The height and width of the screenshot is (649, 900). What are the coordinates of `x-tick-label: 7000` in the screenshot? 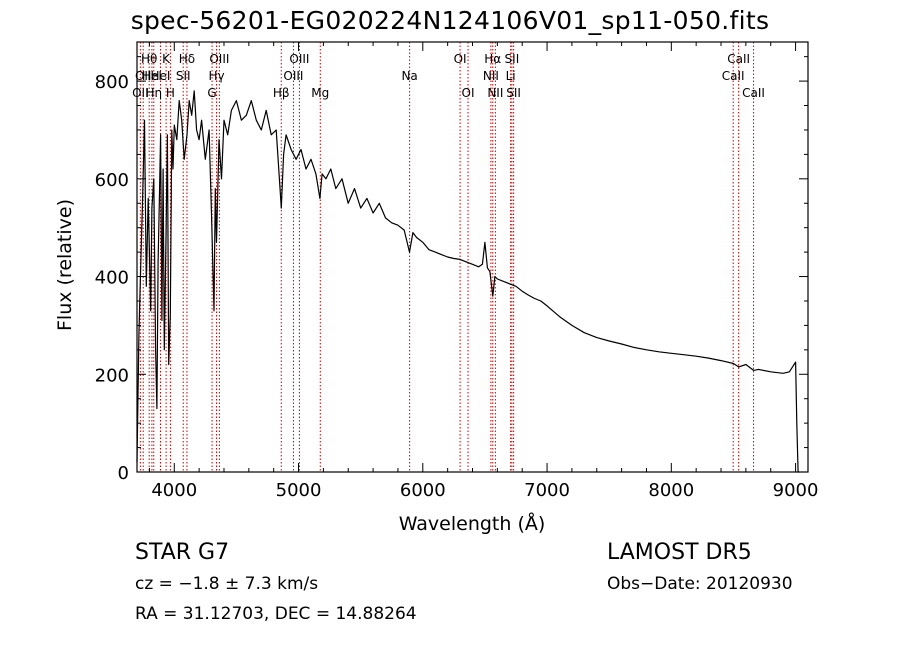 It's located at (547, 490).